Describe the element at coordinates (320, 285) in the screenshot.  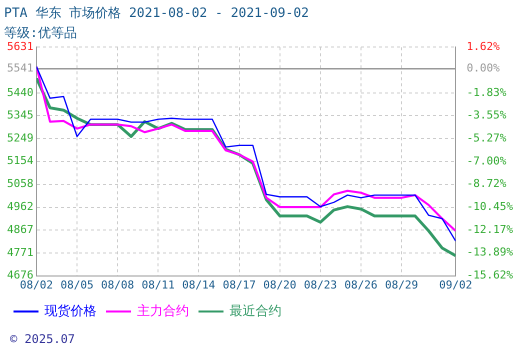
I see `x-tick-label: 08/23` at that location.